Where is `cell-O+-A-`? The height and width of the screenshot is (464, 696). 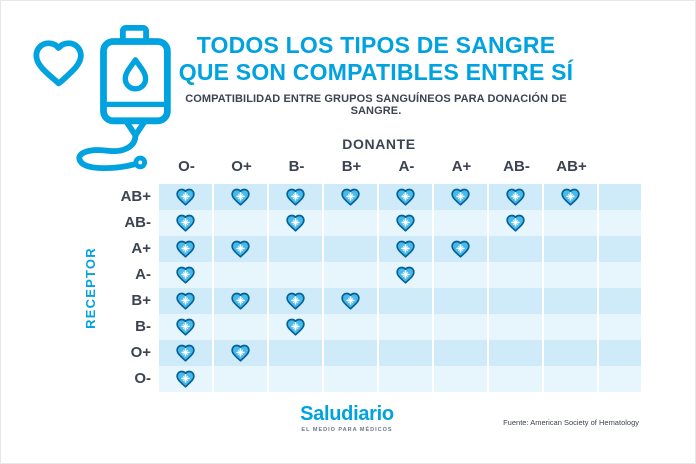 cell-O+-A- is located at coordinates (406, 353).